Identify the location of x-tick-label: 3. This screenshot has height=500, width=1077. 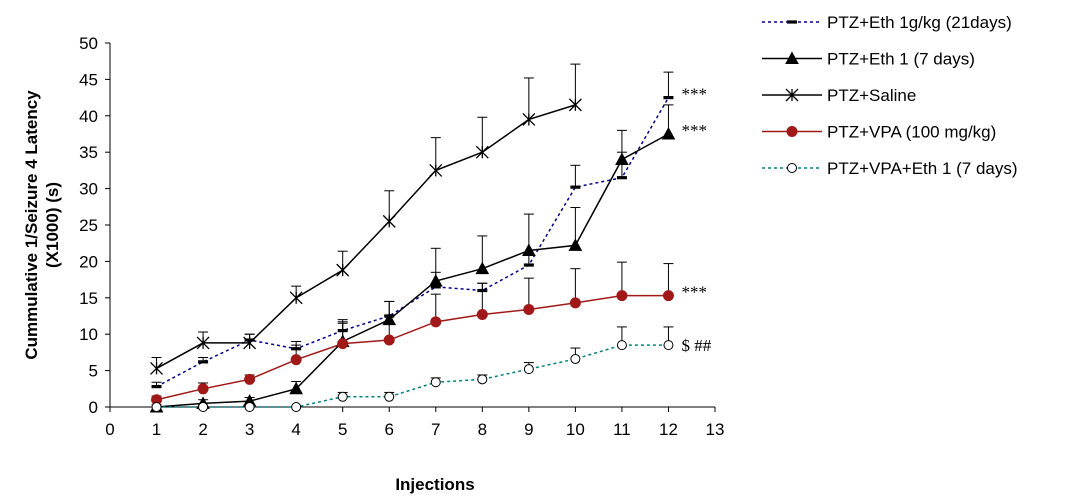
(249, 429).